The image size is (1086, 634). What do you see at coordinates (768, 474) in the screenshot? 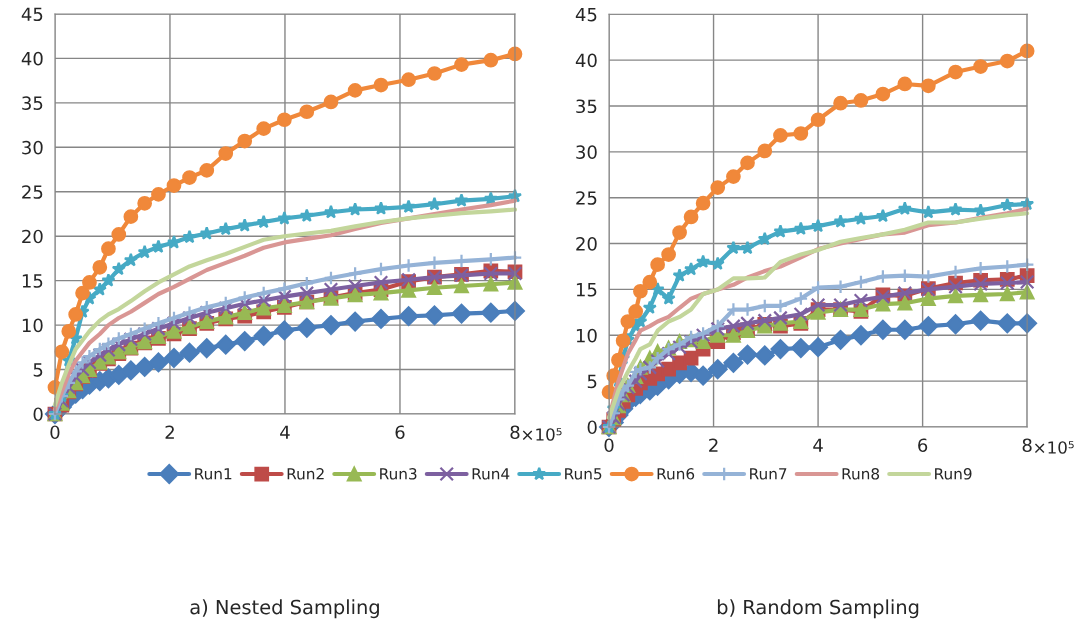
I see `legend-label: Run7` at bounding box center [768, 474].